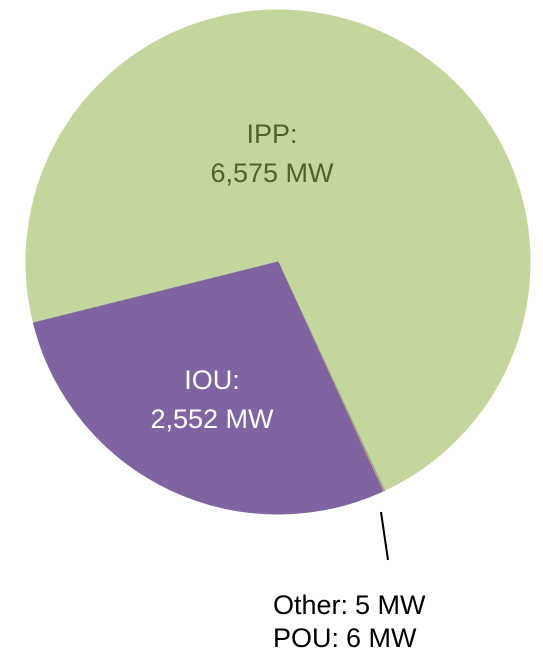  What do you see at coordinates (349, 605) in the screenshot?
I see `slice-label: Other: 5 MW` at bounding box center [349, 605].